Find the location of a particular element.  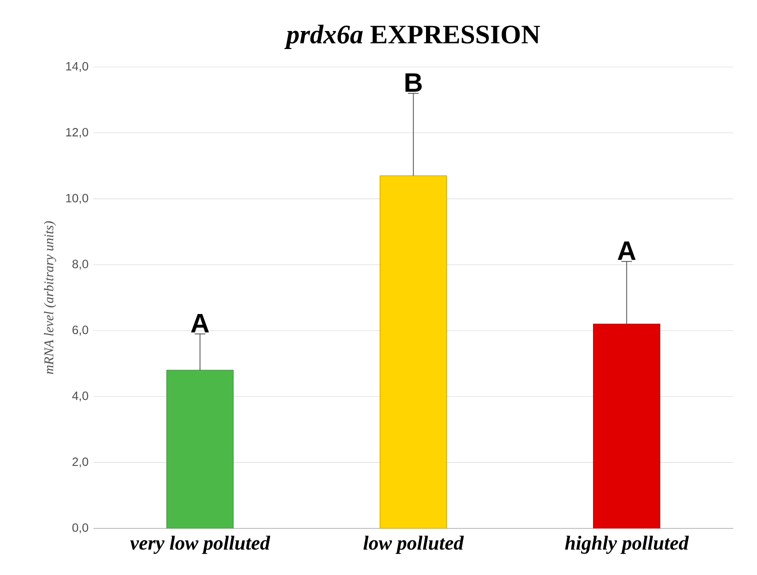

y-tick-label: 2,0 is located at coordinates (80, 462).